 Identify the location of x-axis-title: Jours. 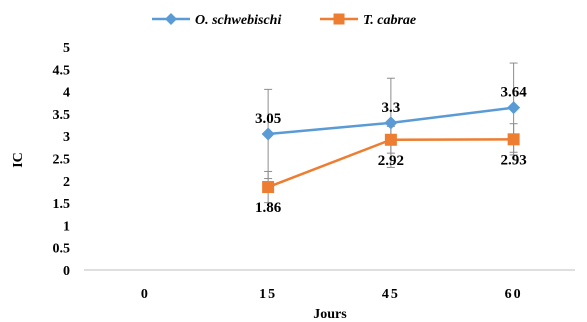
(330, 314).